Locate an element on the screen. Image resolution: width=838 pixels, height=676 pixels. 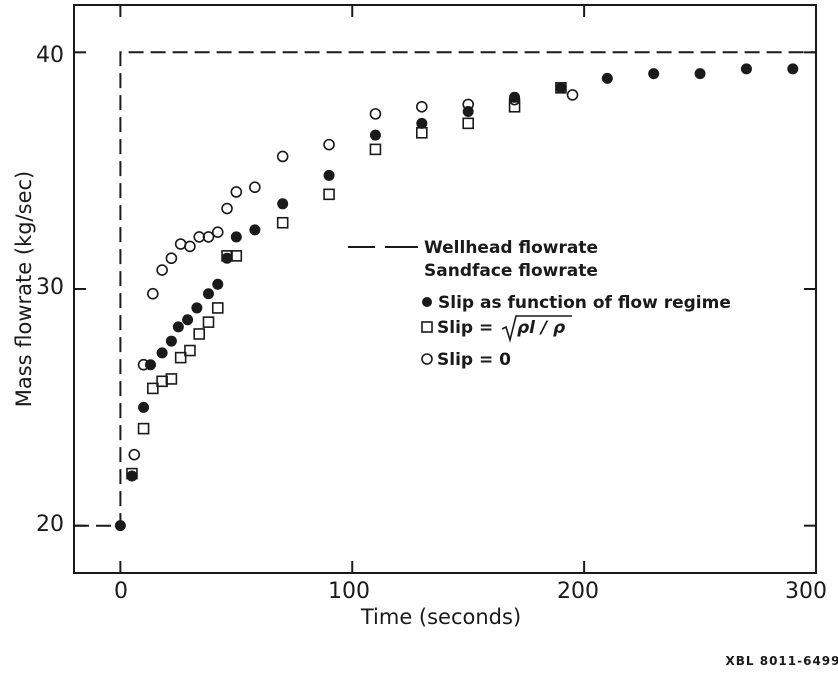
y-tick-labels: 20 30 40 is located at coordinates (50, 290).